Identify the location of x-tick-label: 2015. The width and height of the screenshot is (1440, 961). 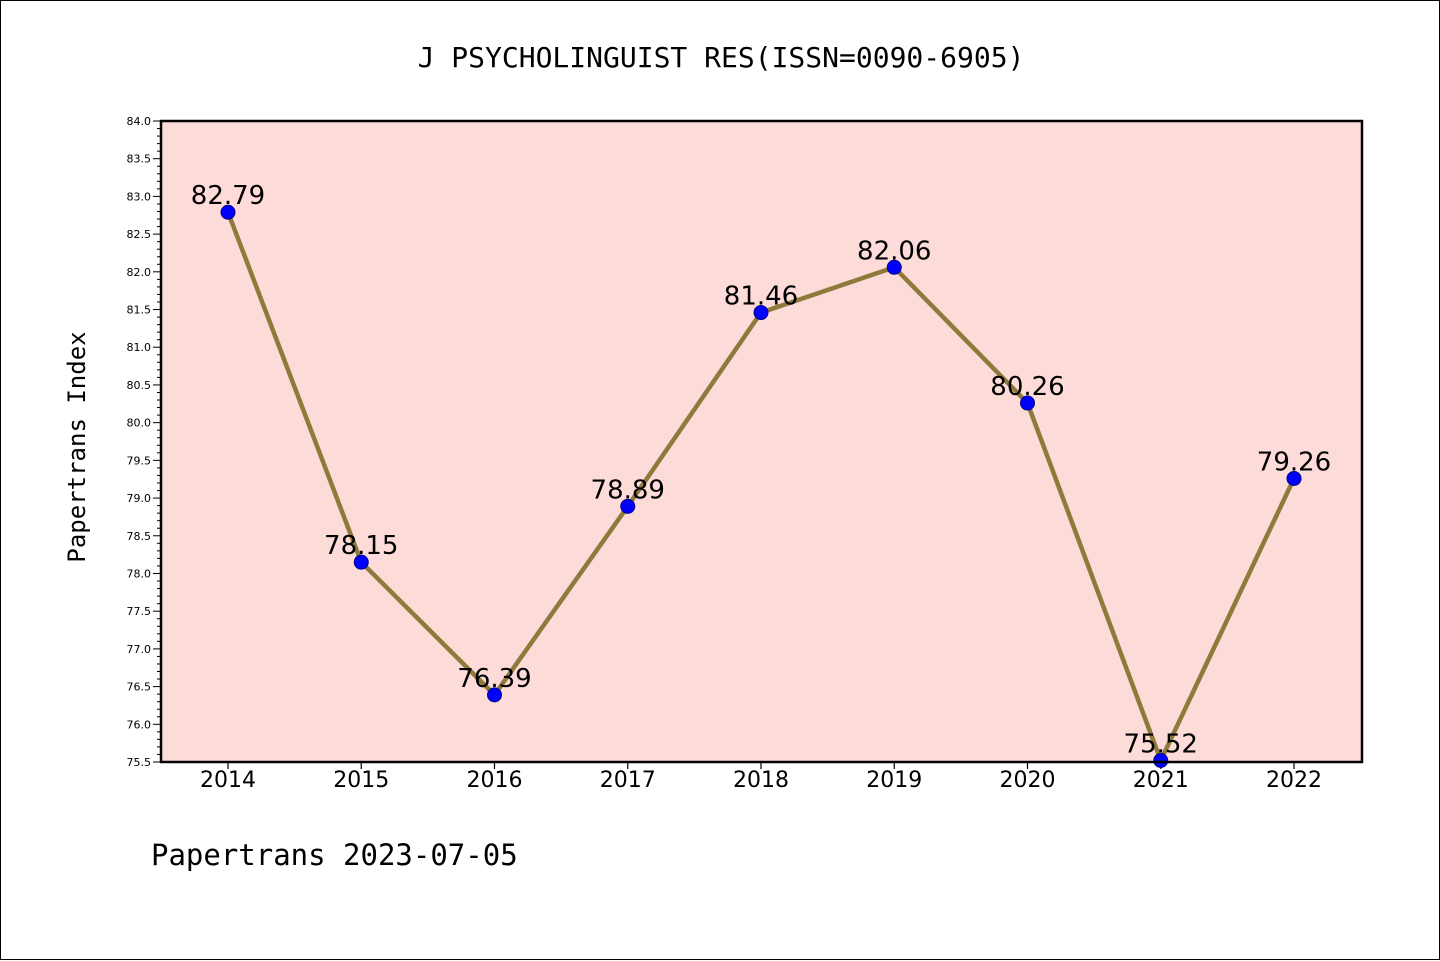
(361, 780).